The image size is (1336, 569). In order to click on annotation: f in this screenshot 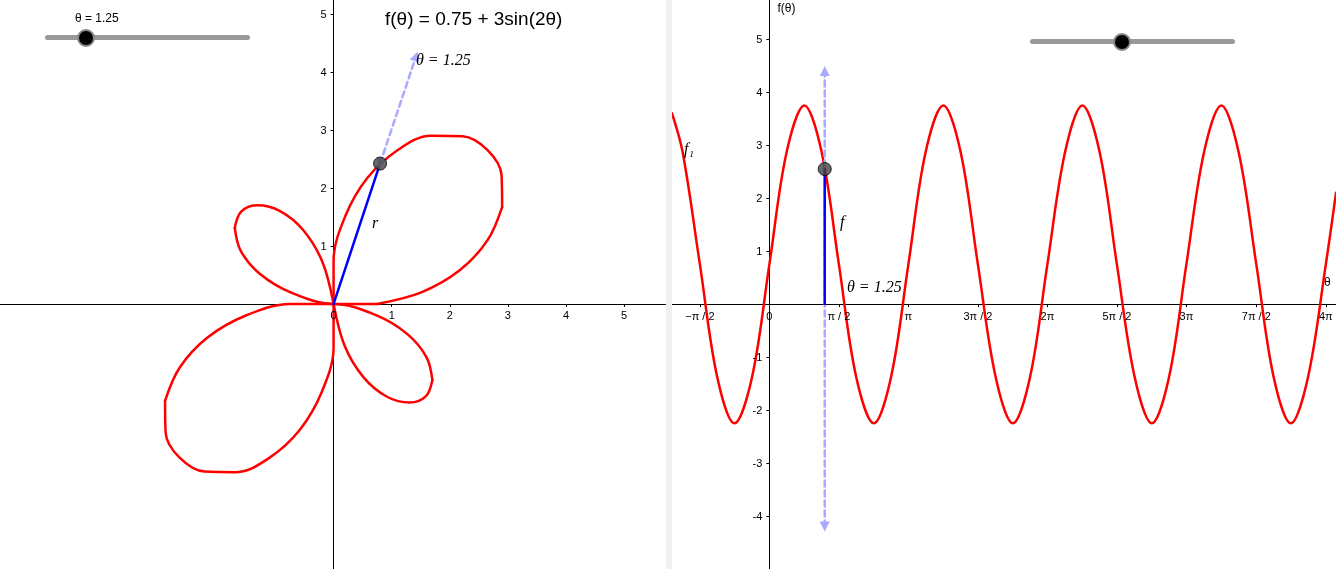, I will do `click(842, 221)`.